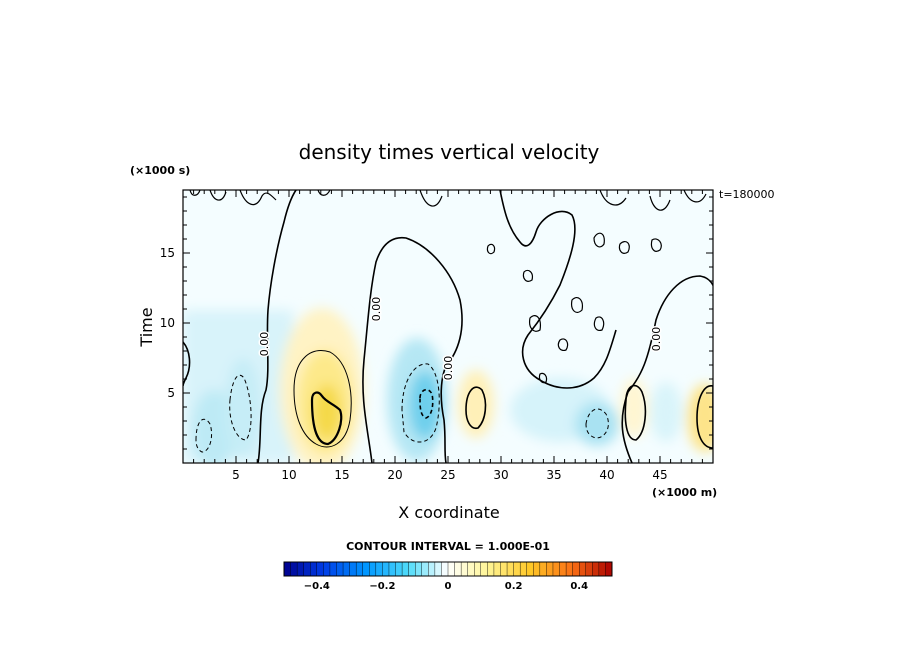  Describe the element at coordinates (412, 349) in the screenshot. I see `zero-contour-mid` at that location.